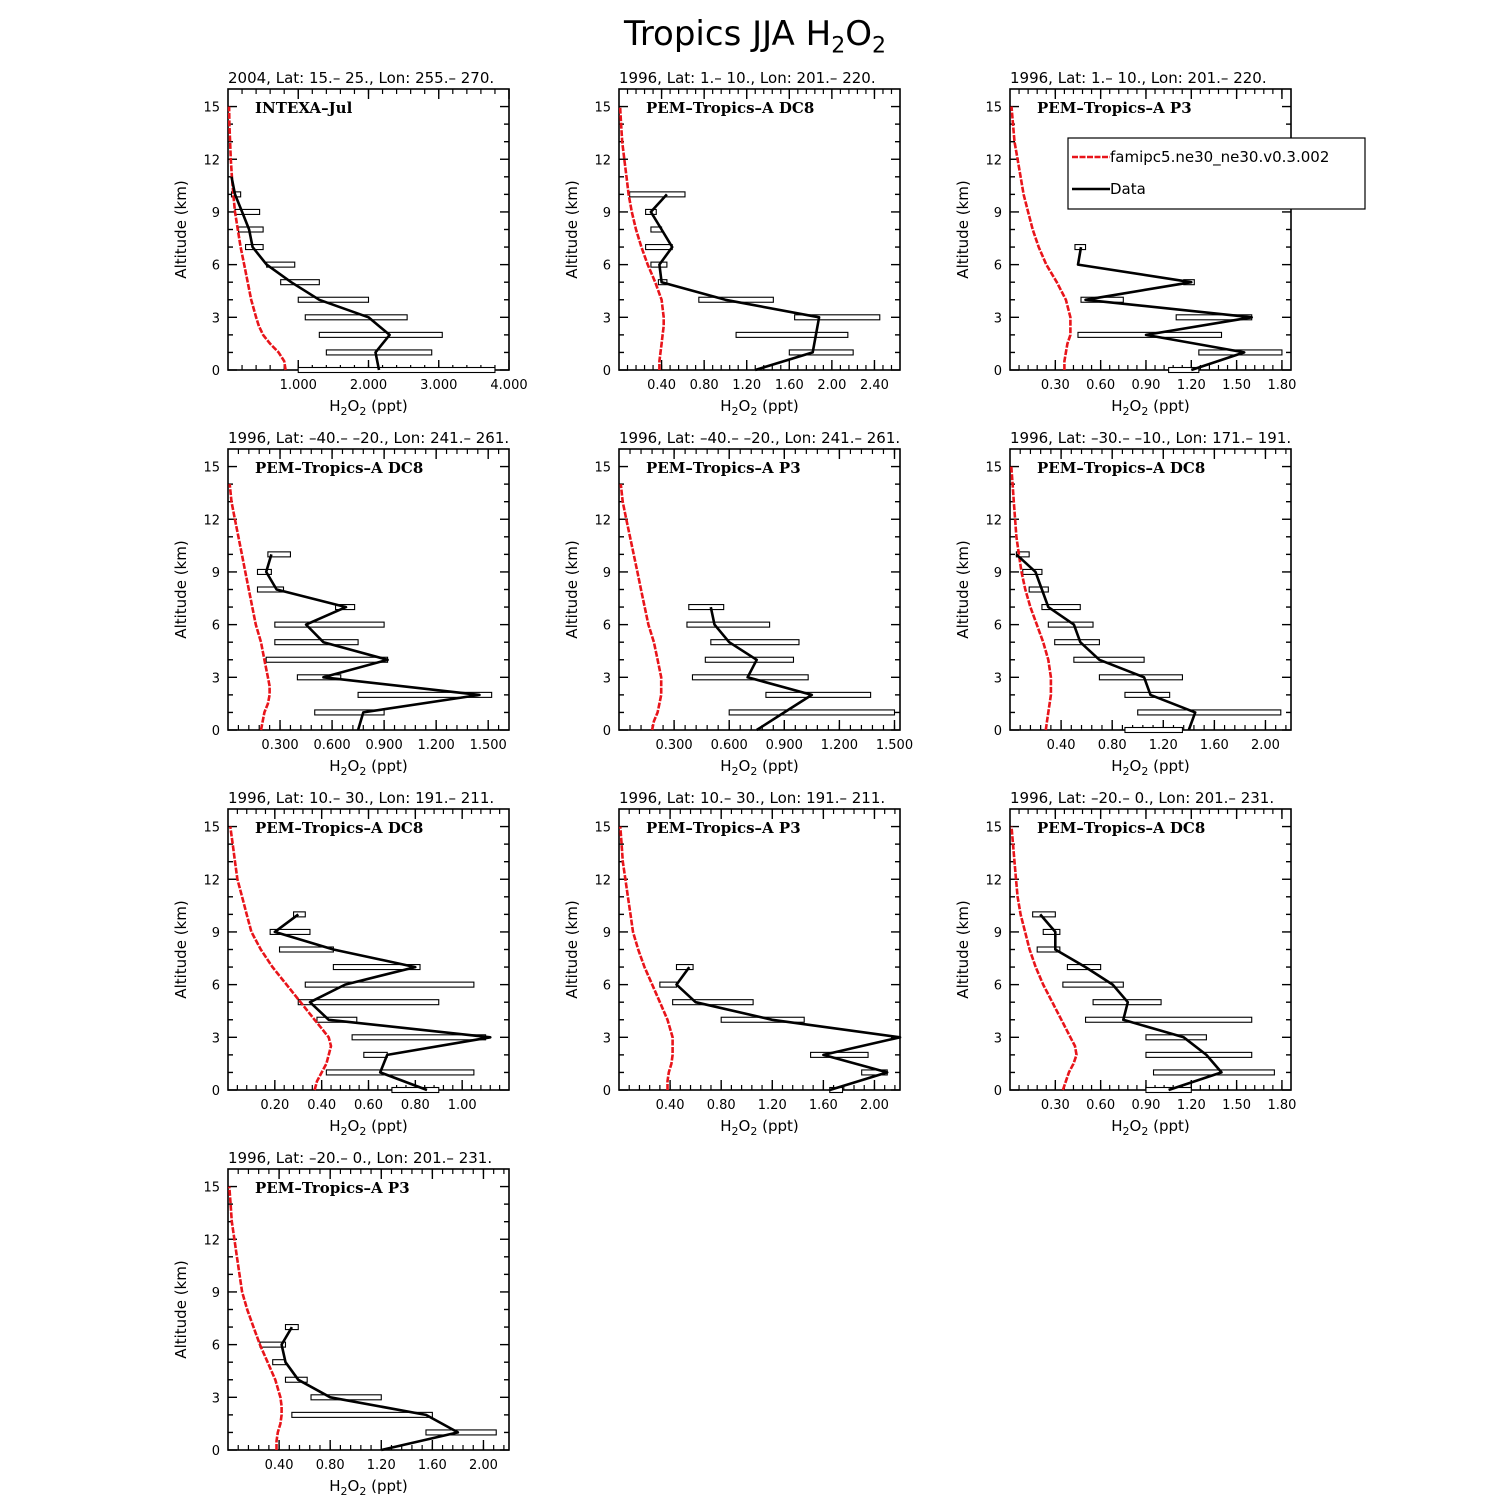 This screenshot has width=1510, height=1510. I want to click on x-tick-label: 1.00, so click(462, 1105).